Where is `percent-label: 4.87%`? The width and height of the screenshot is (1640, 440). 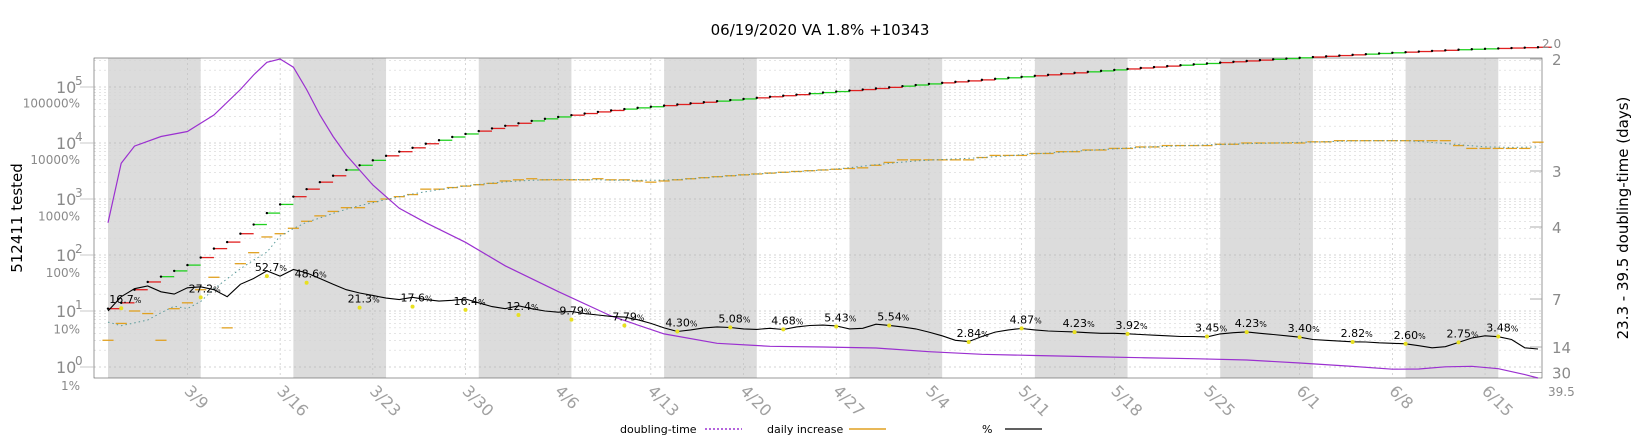
percent-label: 4.87% is located at coordinates (1026, 319).